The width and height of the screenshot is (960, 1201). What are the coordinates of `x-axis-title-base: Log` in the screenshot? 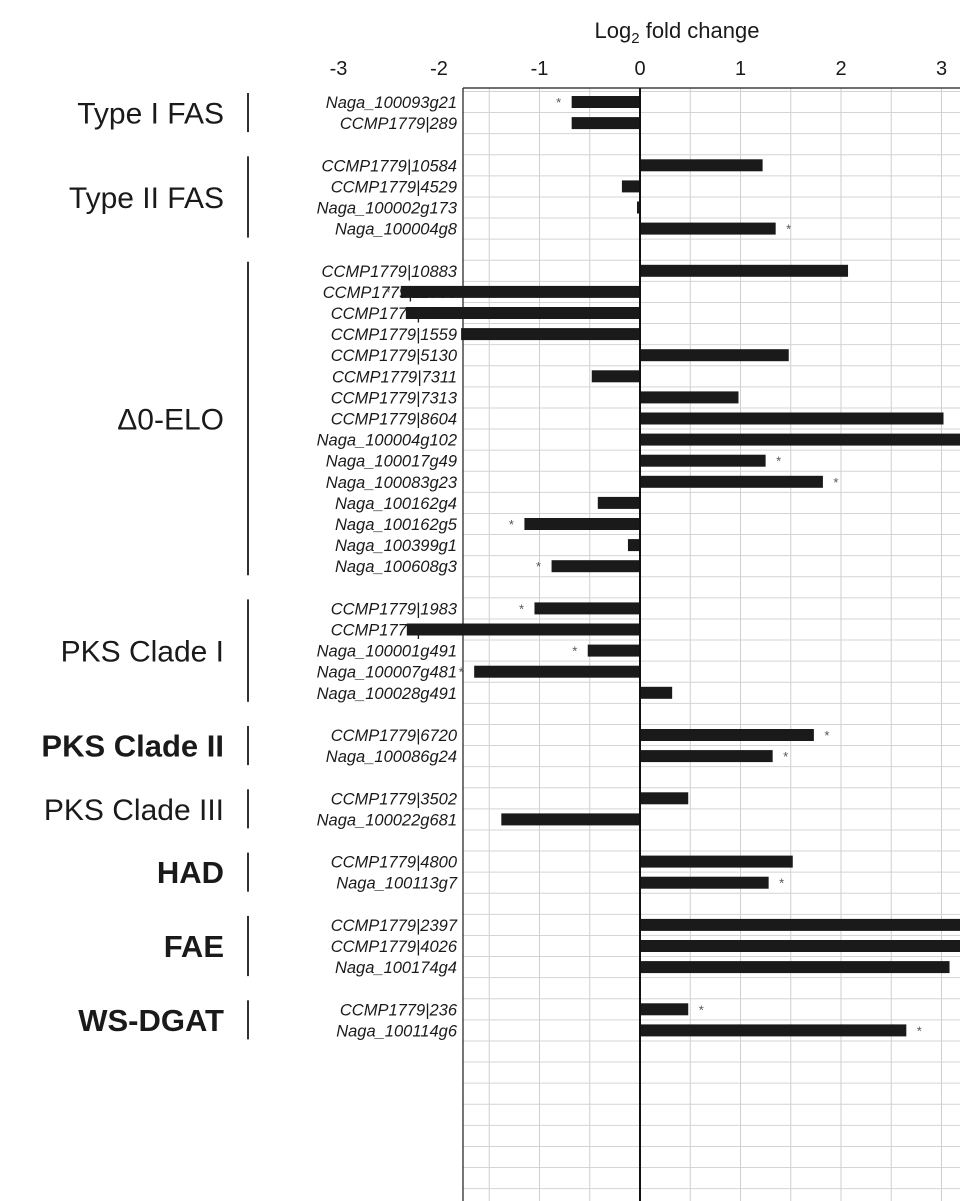 It's located at (613, 30).